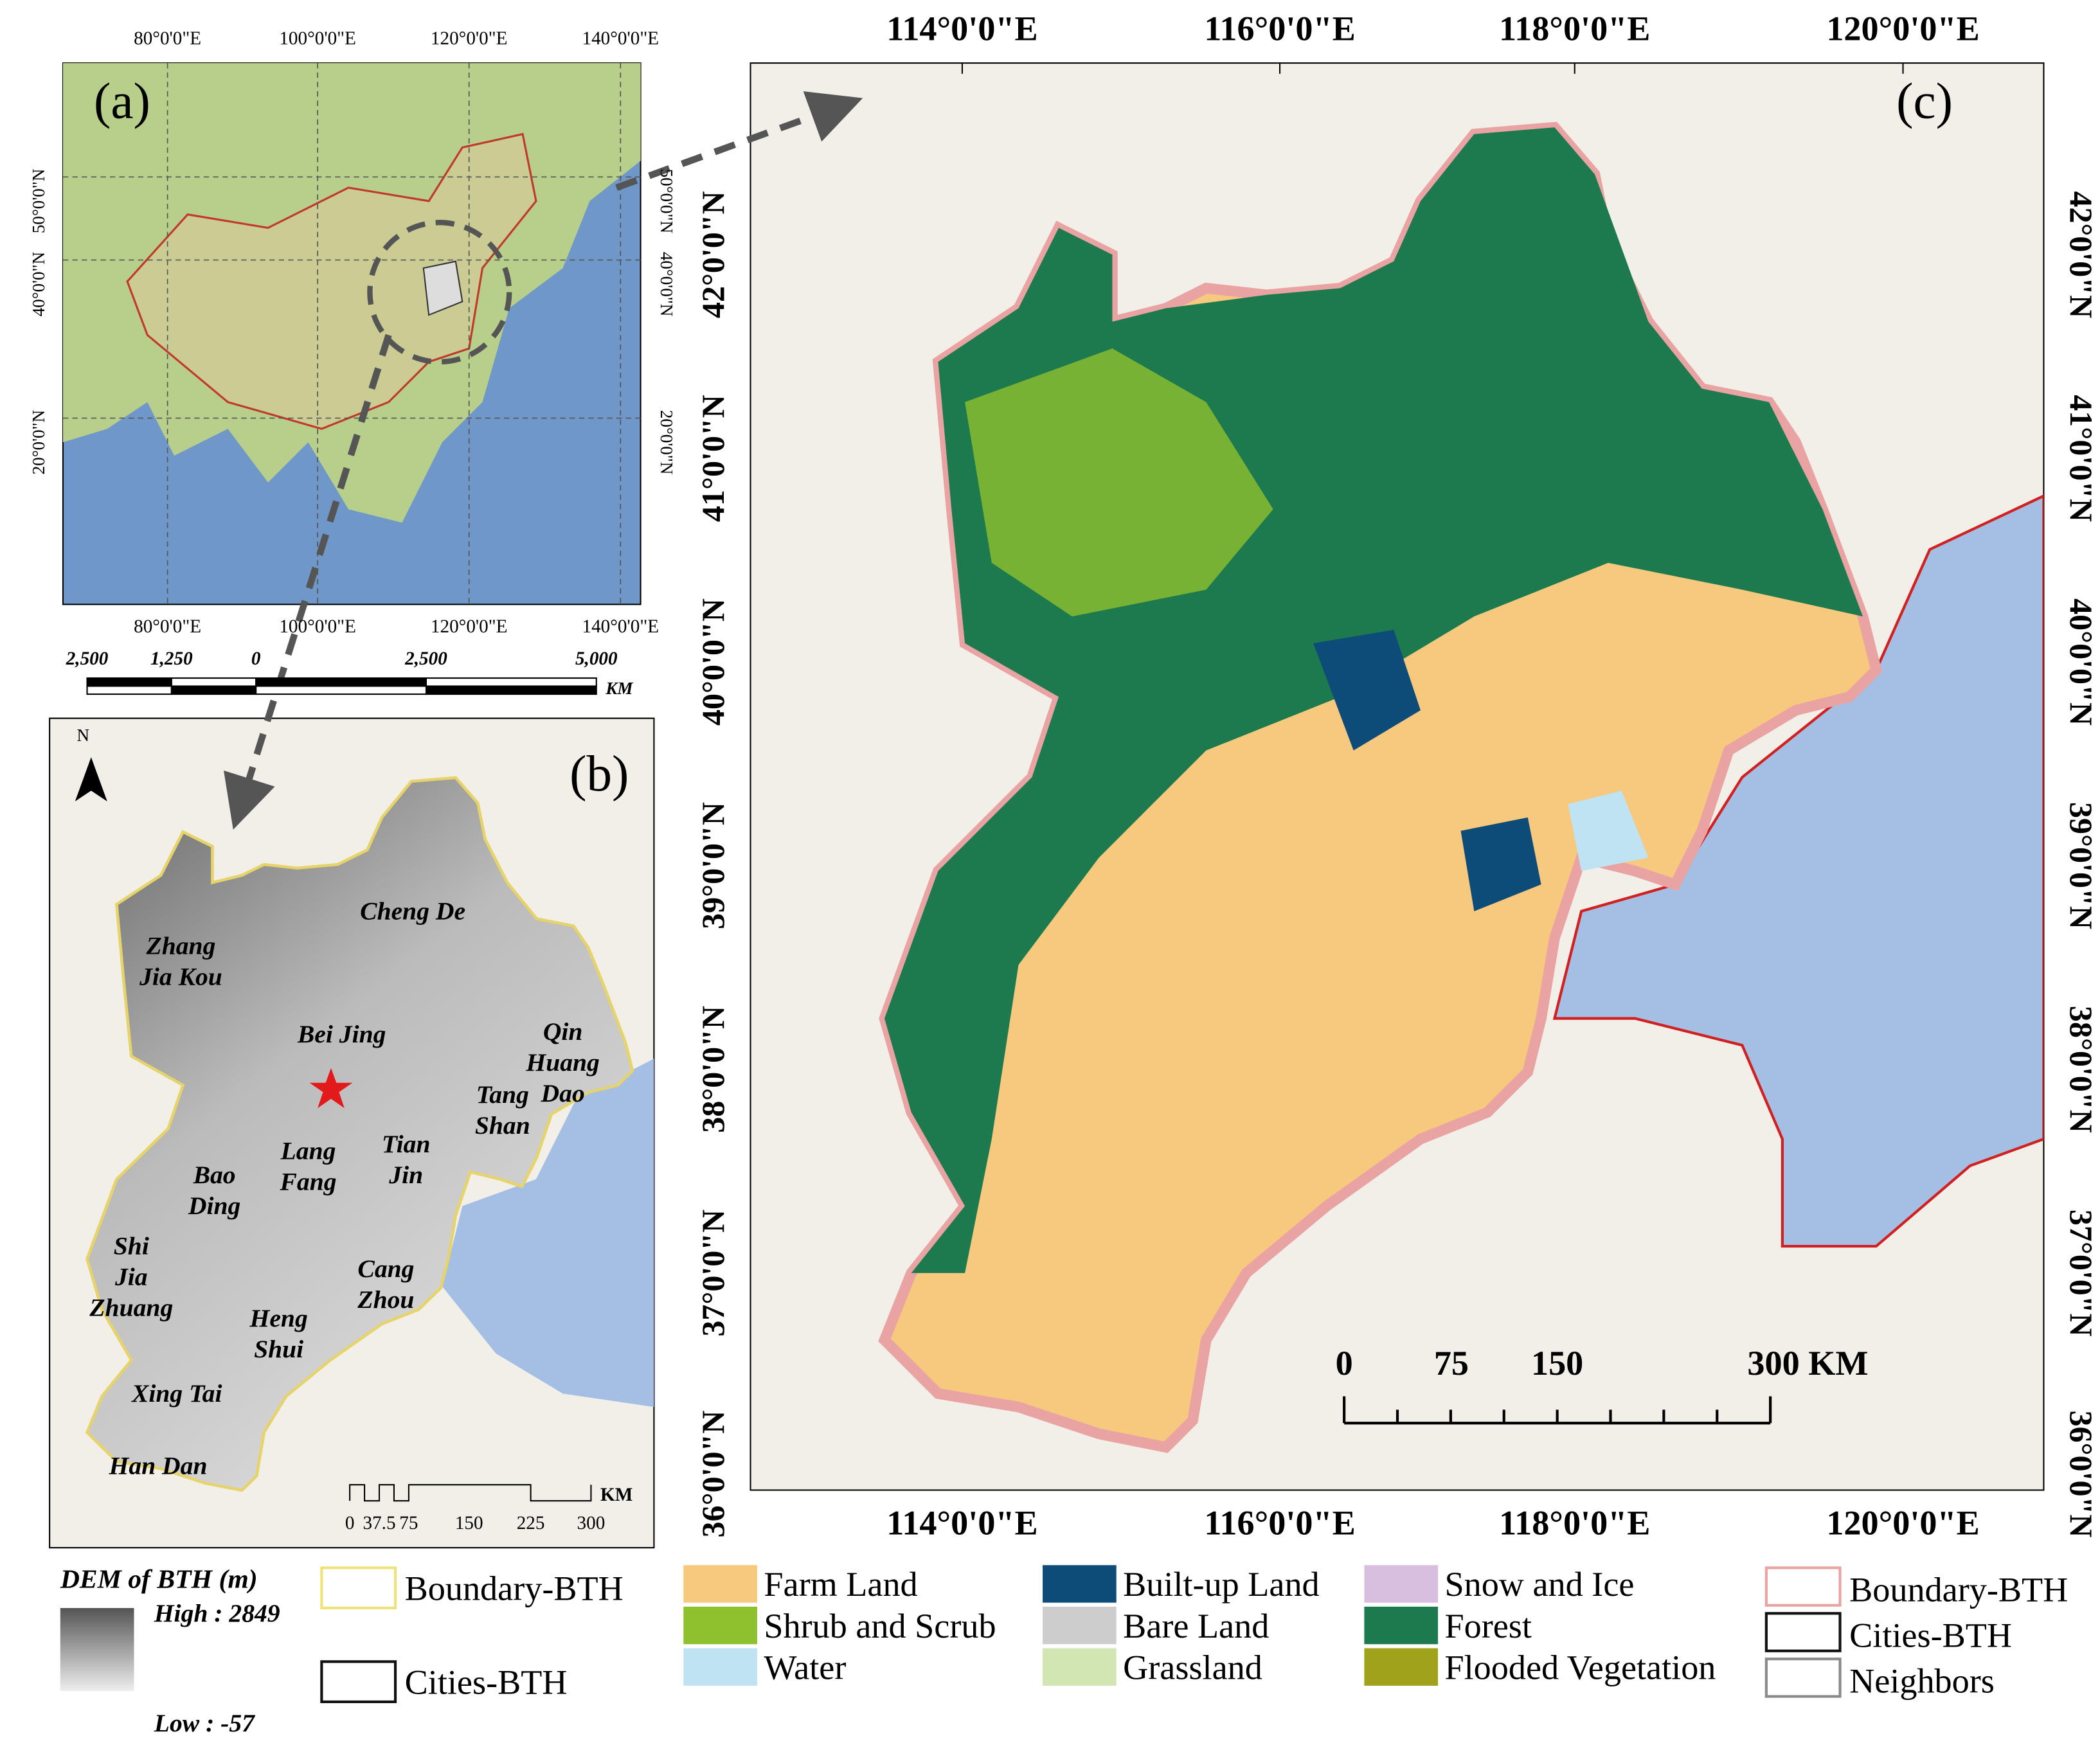 The height and width of the screenshot is (1752, 2100). Describe the element at coordinates (385, 1269) in the screenshot. I see `city-label-line: Cang` at that location.